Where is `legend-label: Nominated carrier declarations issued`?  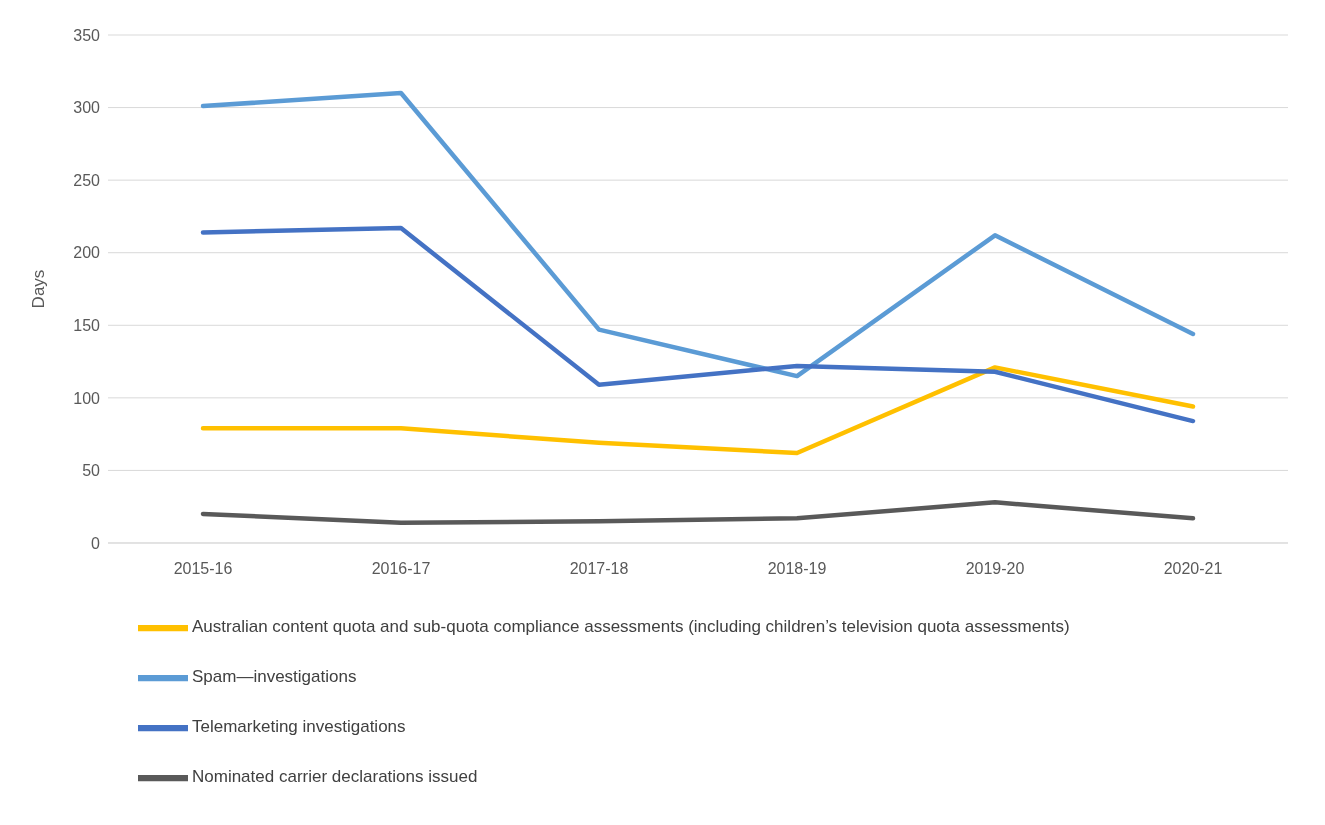
legend-label: Nominated carrier declarations issued is located at coordinates (335, 777).